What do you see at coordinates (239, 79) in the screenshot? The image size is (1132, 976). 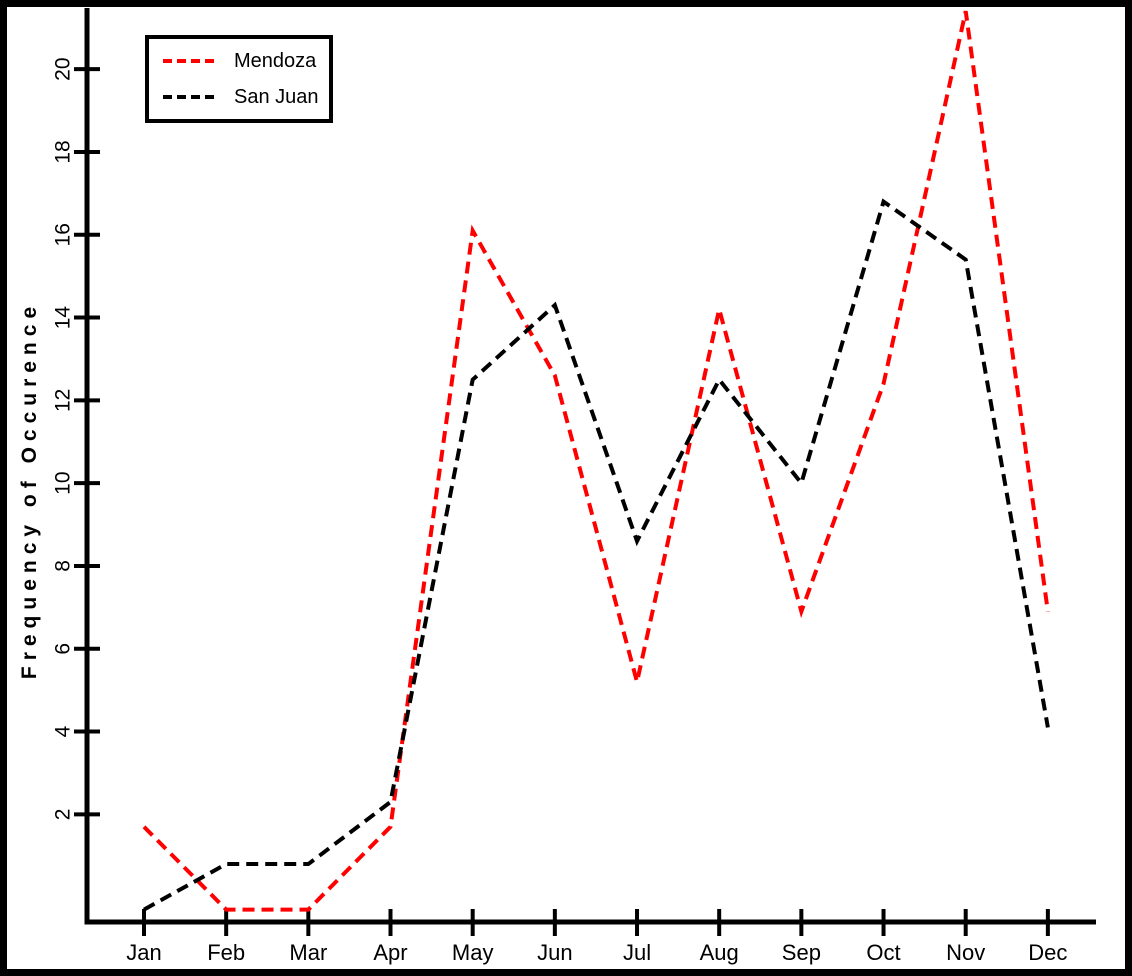 I see `legend: Mendoza San Juan` at bounding box center [239, 79].